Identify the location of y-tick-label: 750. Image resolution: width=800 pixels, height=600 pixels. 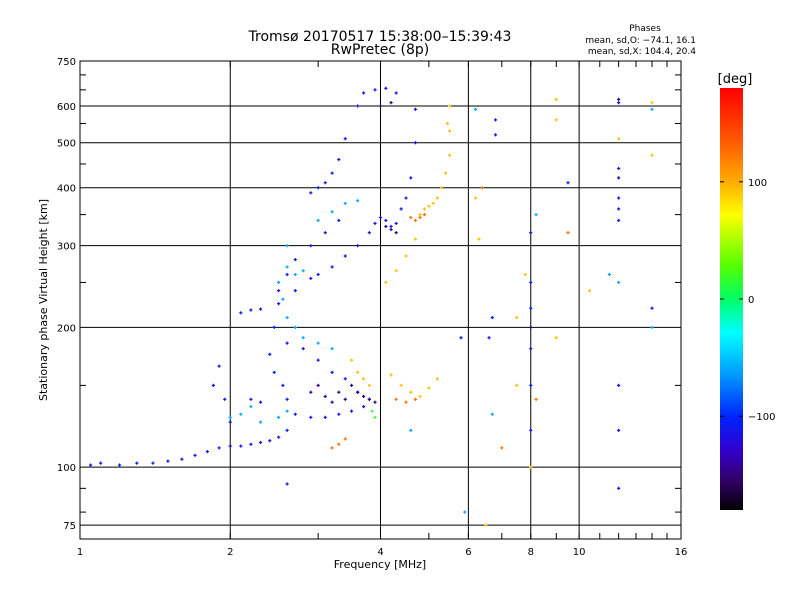
(66, 62).